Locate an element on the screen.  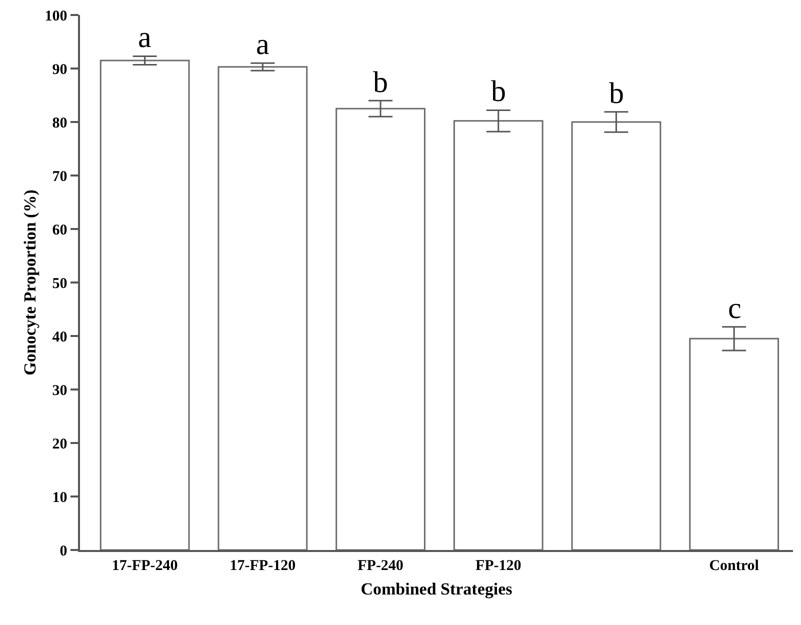
y-tick-label: 0 is located at coordinates (64, 551).